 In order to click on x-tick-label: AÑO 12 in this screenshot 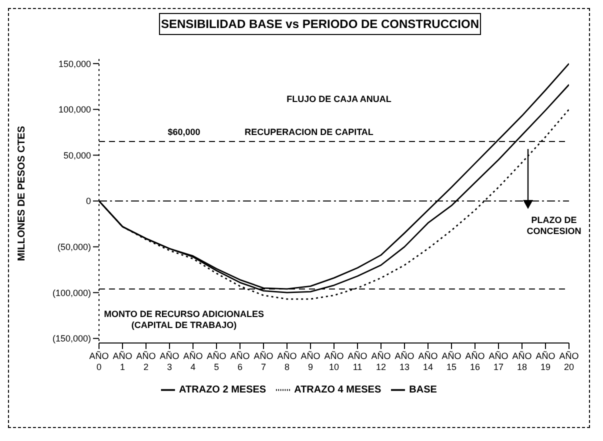, I will do `click(381, 361)`.